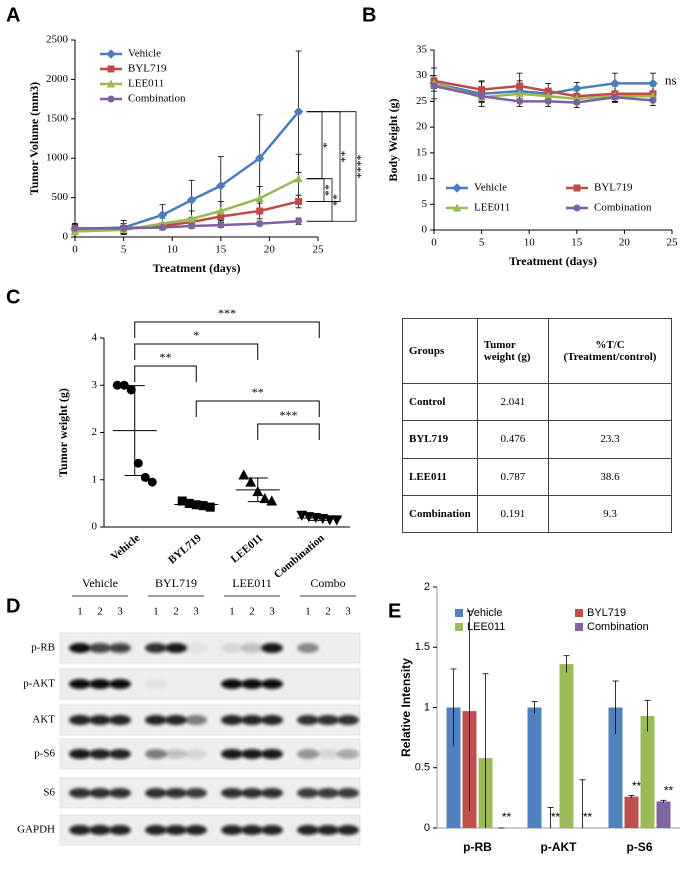  I want to click on y-axis-label: Body Weight (g), so click(393, 139).